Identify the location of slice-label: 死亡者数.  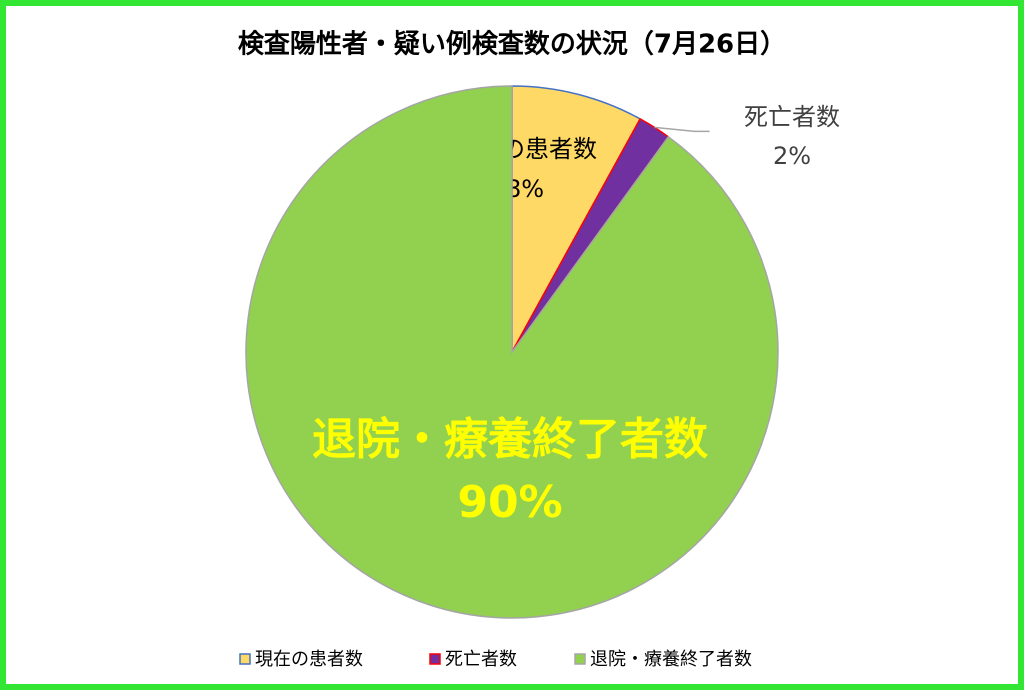
(792, 117).